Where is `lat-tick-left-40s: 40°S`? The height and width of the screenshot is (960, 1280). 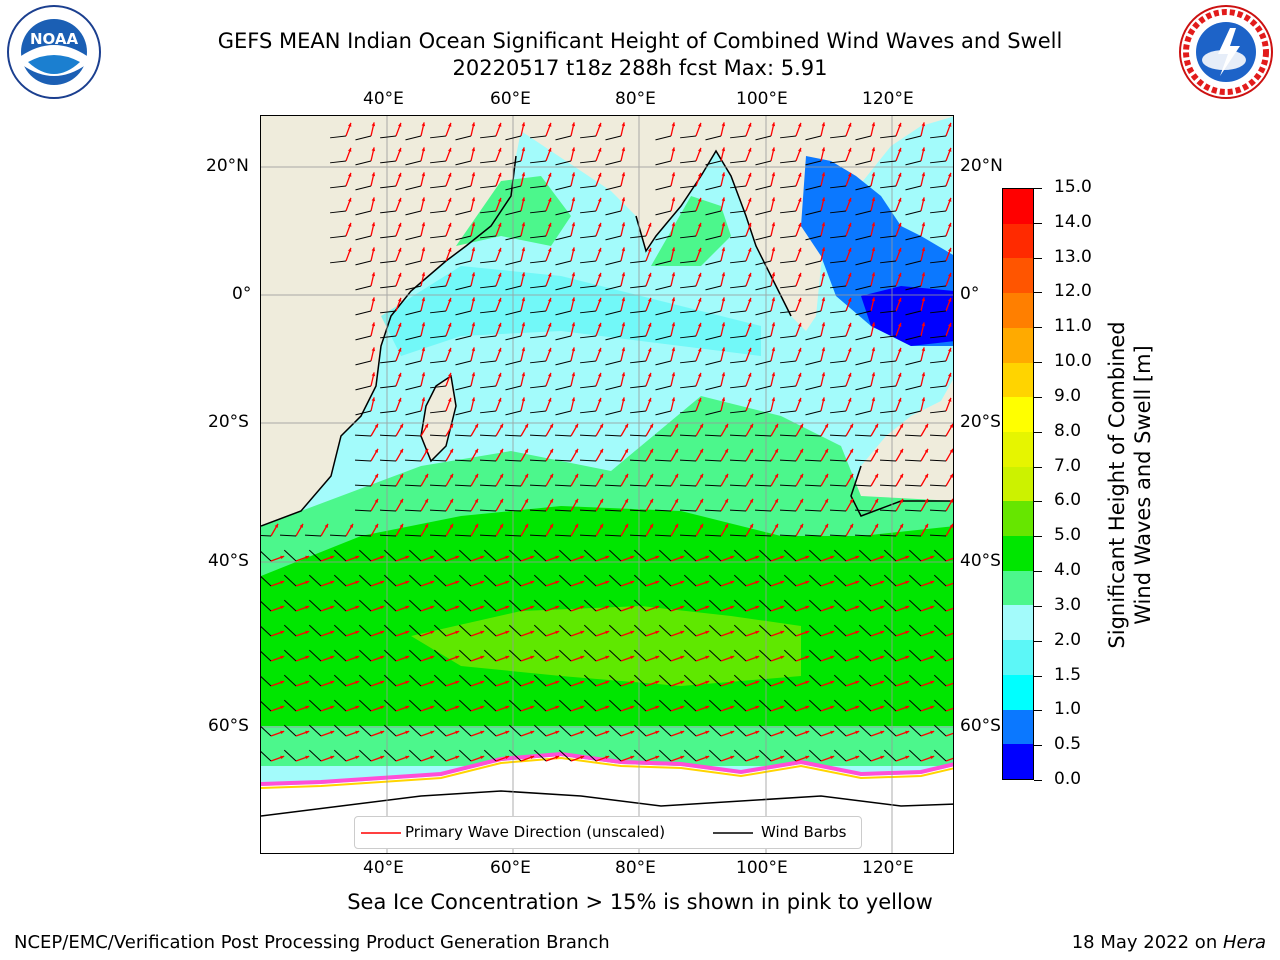 lat-tick-left-40s: 40°S is located at coordinates (228, 561).